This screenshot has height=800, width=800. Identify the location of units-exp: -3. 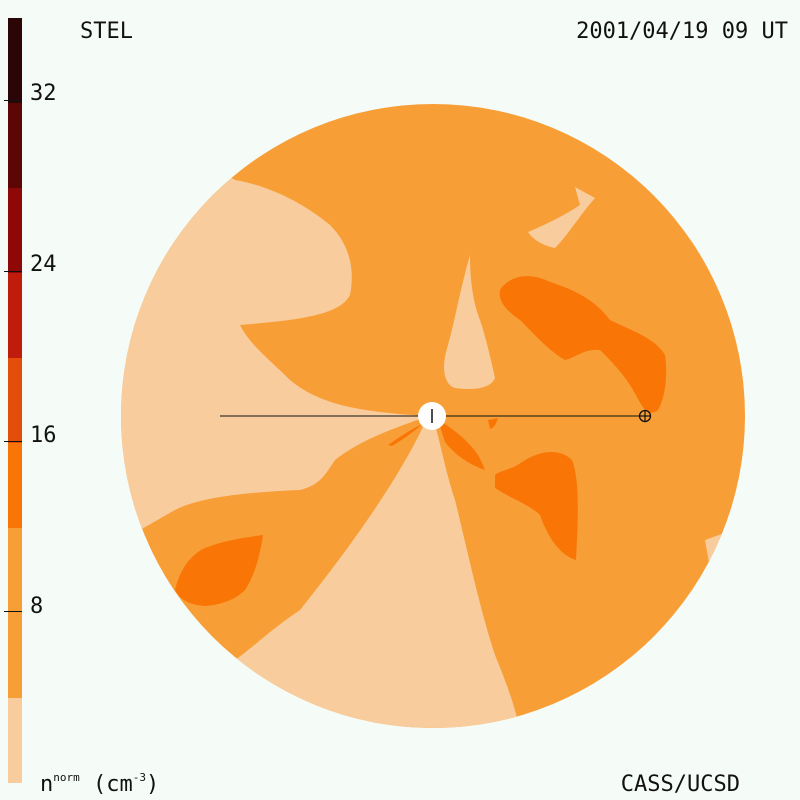
(139, 777).